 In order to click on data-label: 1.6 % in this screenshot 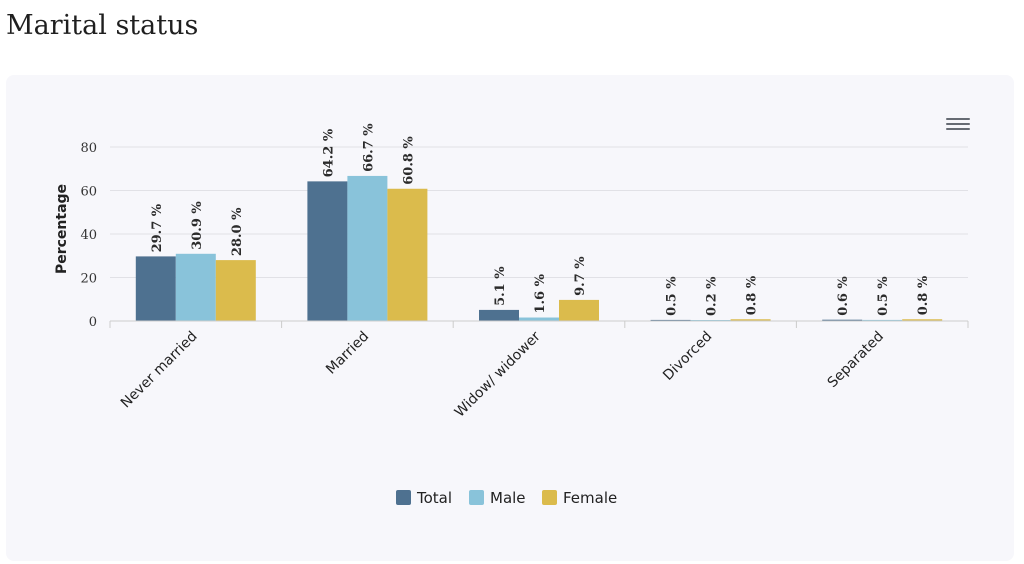, I will do `click(540, 293)`.